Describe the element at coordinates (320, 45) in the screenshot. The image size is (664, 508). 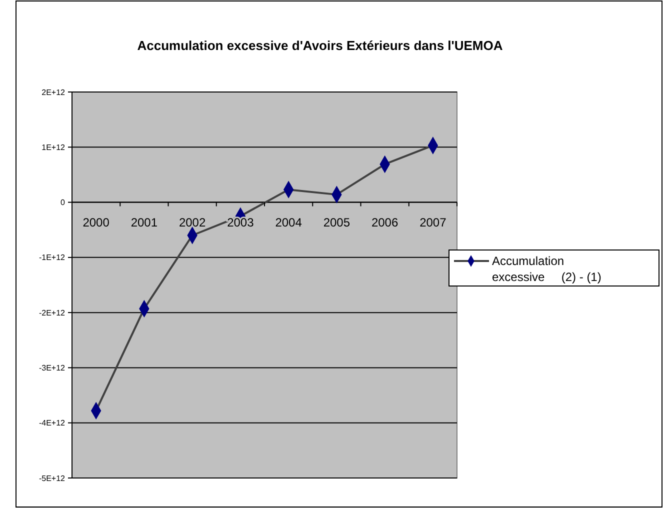
I see `chart-title: Accumulation excessive d'Avoirs Extérieurs dans l'UEMOA` at that location.